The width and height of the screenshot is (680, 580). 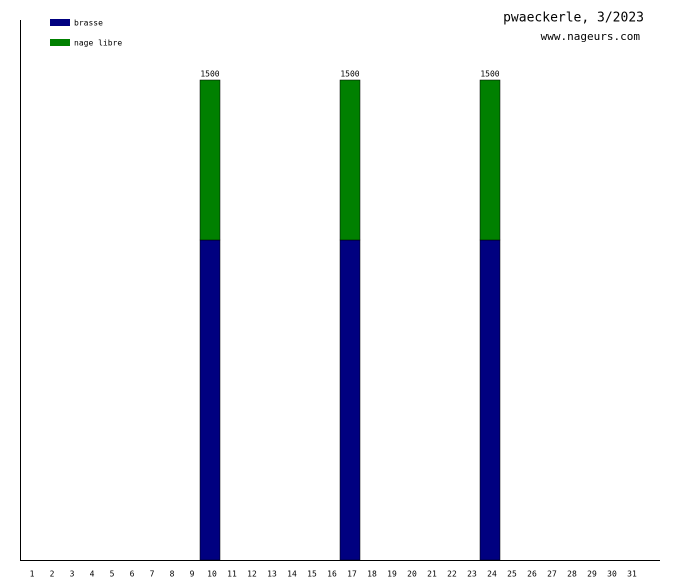 What do you see at coordinates (472, 574) in the screenshot?
I see `x-tick-label: 23` at bounding box center [472, 574].